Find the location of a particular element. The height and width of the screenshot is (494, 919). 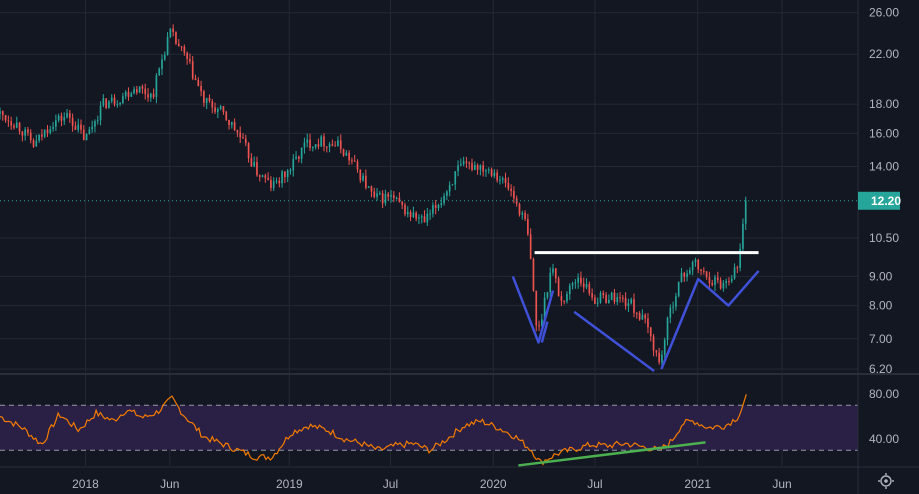

settings-gear-icon is located at coordinates (886, 481).